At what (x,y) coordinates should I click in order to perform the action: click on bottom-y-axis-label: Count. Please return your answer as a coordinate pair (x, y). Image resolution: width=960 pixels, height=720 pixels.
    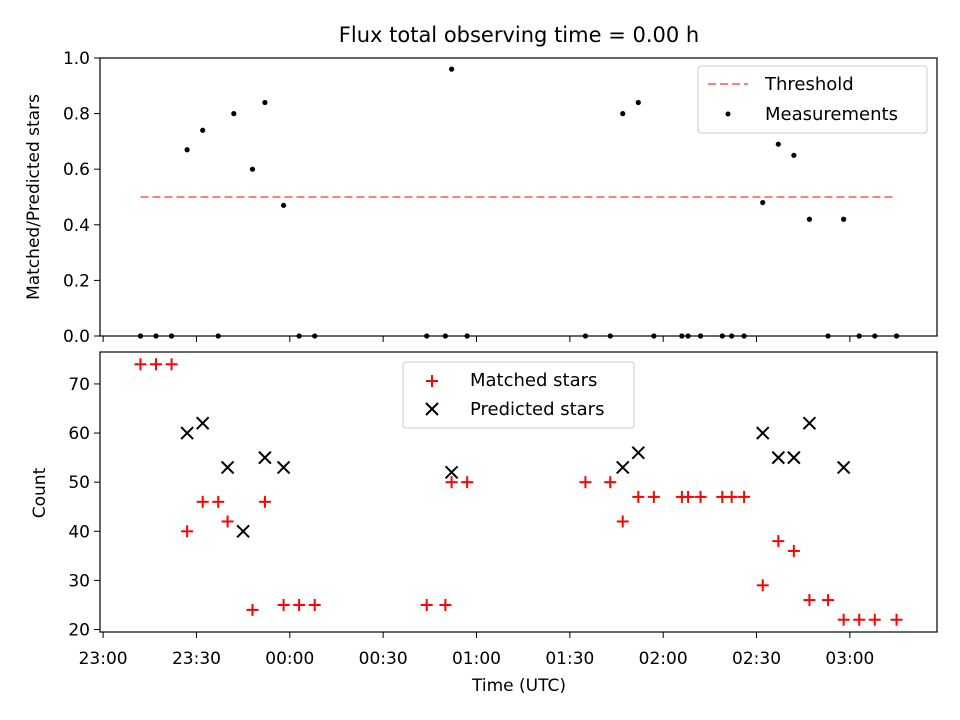
    Looking at the image, I should click on (40, 492).